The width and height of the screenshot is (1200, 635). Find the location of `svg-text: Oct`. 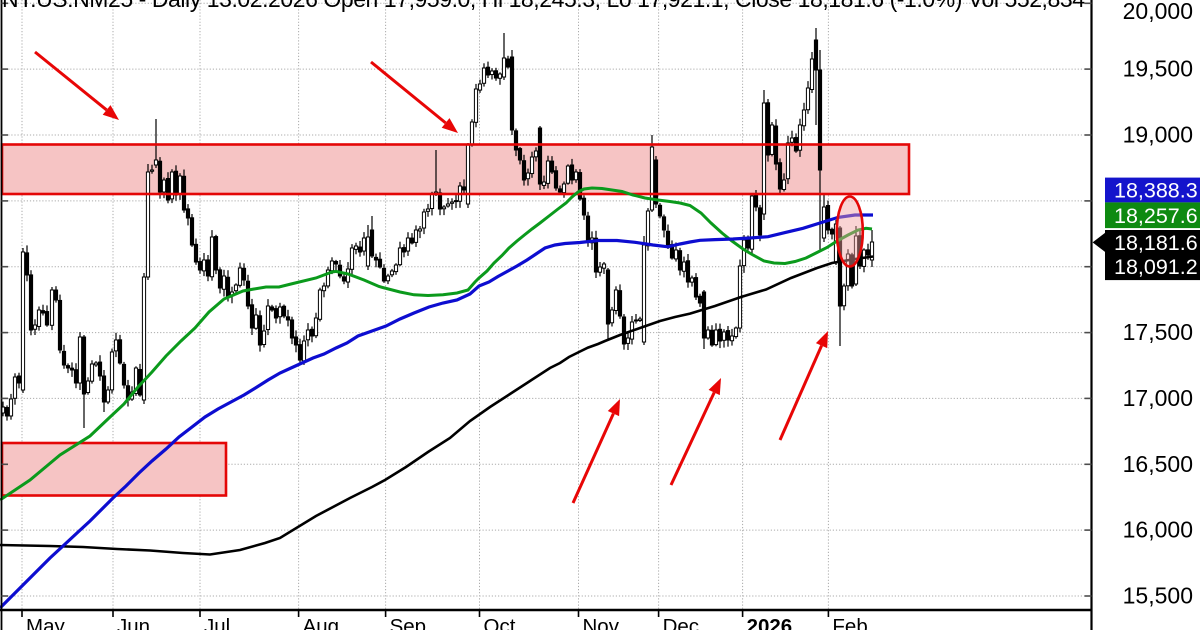

svg-text: Oct is located at coordinates (500, 622).